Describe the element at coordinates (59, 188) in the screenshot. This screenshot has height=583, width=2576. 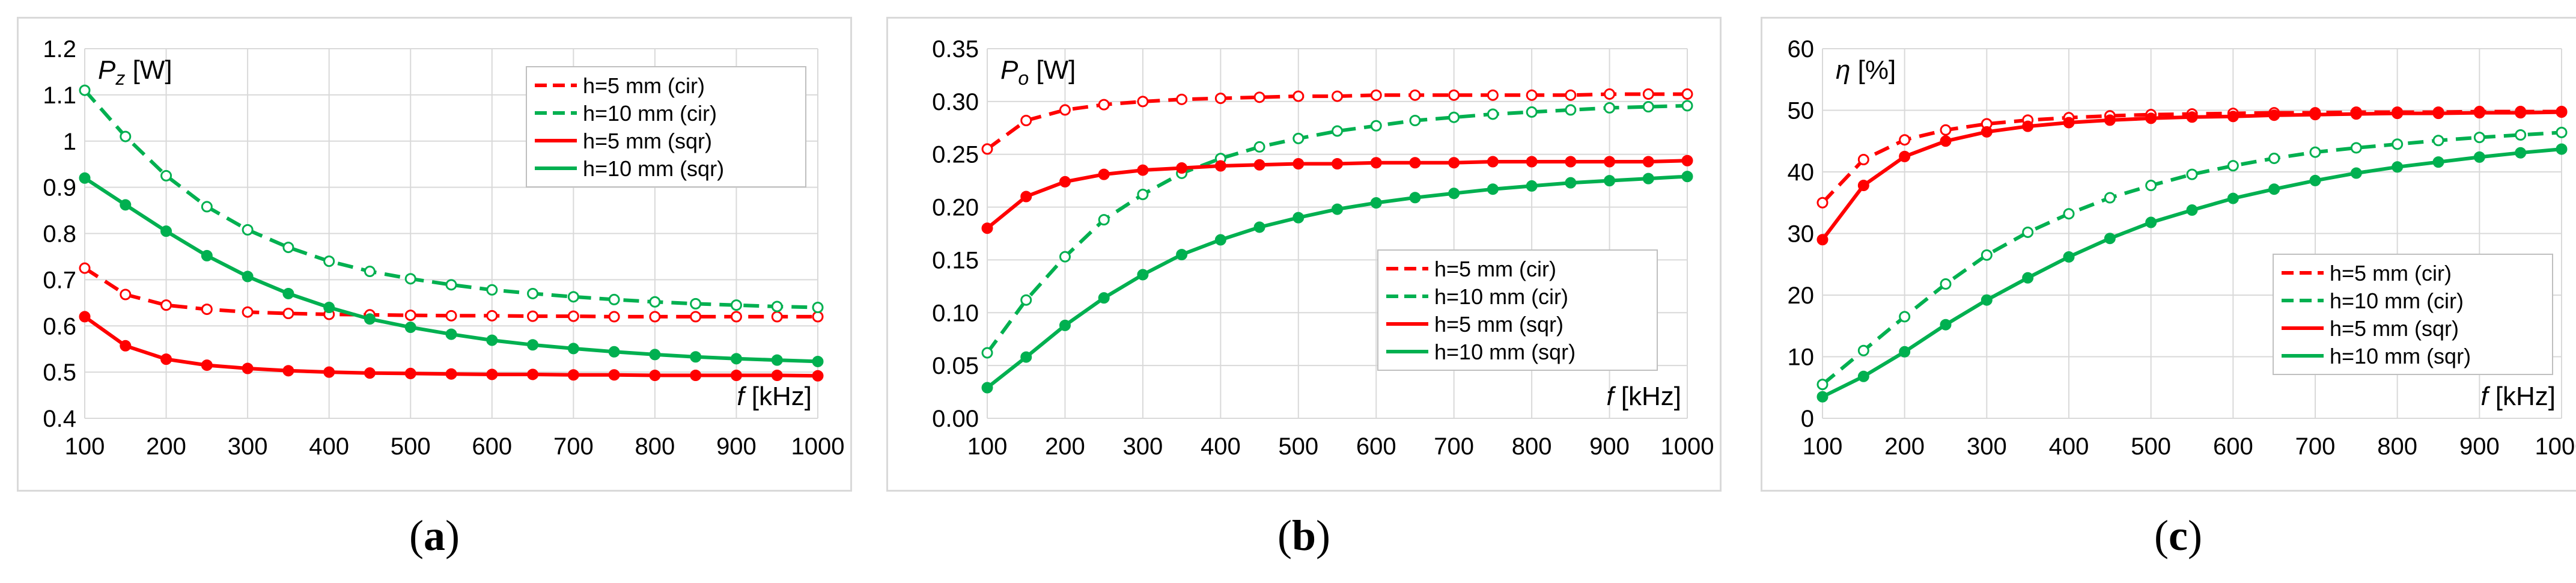
I see `y-tick-label: 0.9` at that location.